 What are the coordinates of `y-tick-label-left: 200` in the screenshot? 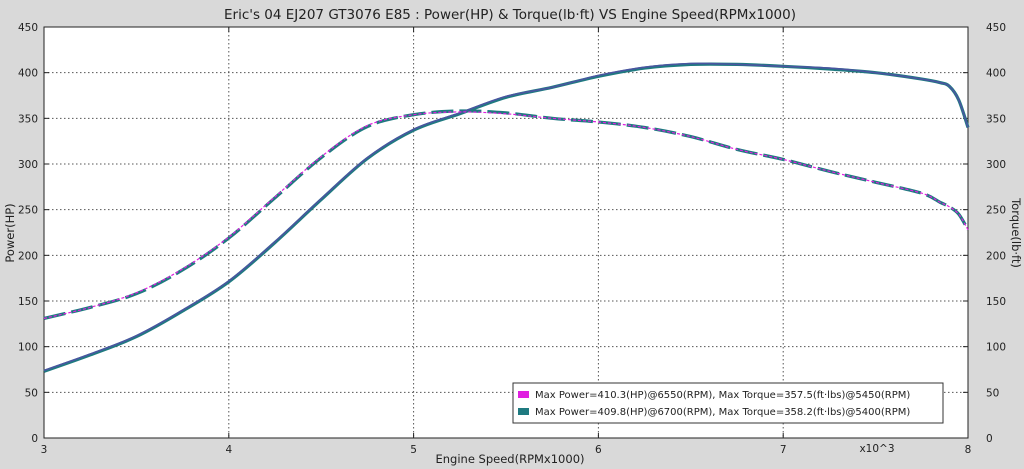 It's located at (28, 256).